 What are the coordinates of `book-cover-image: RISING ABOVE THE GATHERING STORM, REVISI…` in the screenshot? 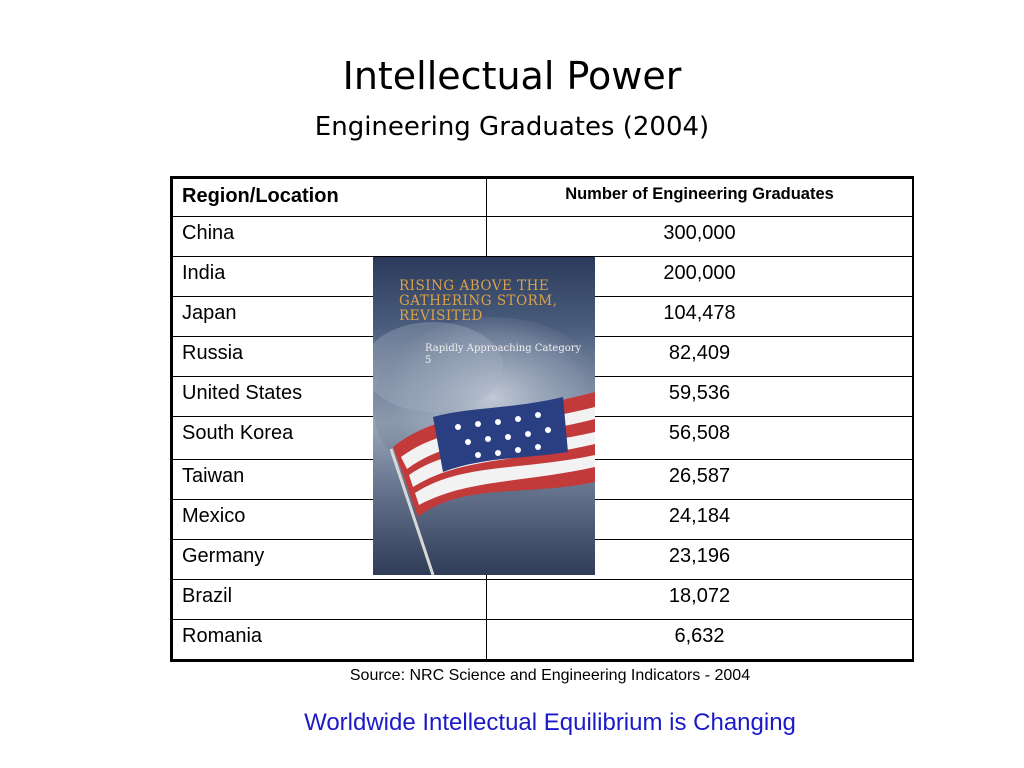 It's located at (484, 416).